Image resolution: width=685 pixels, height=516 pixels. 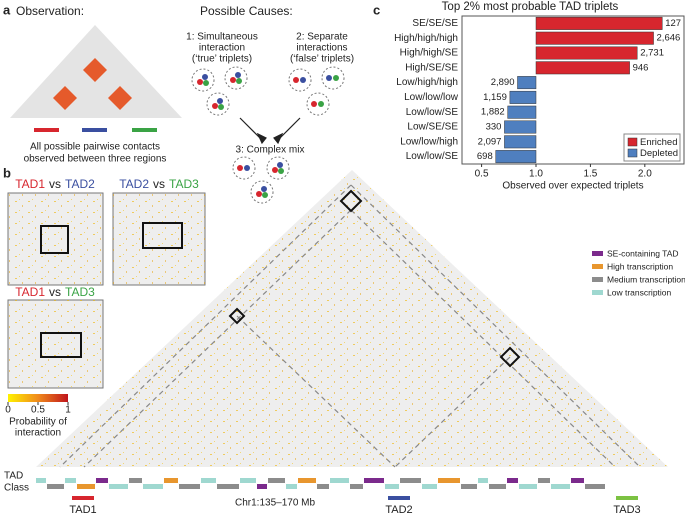 What do you see at coordinates (134, 184) in the screenshot?
I see `map-title-part: TAD2` at bounding box center [134, 184].